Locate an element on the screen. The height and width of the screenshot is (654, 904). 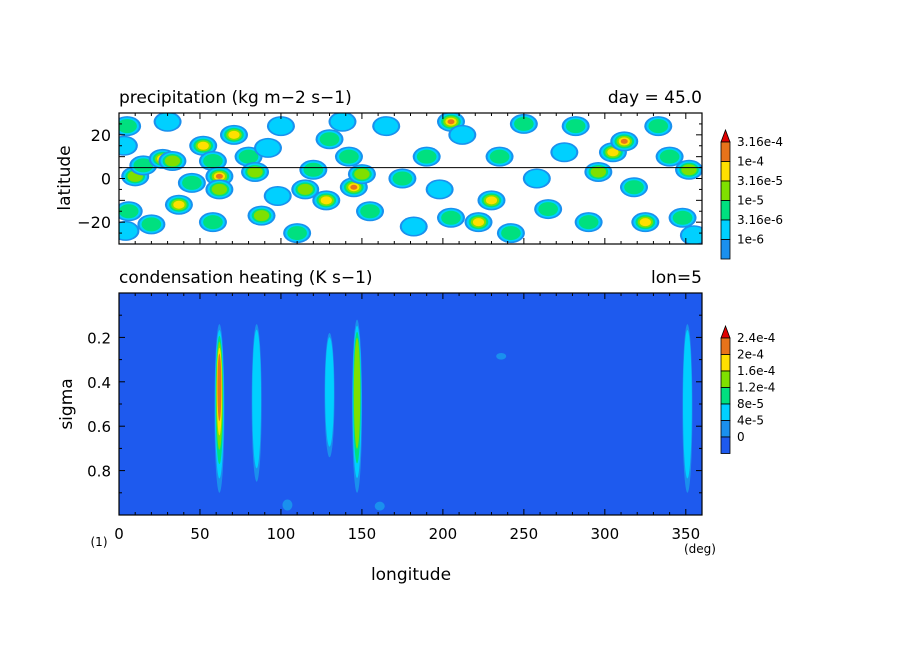
bottom-y-tick-label: 0.8 is located at coordinates (99, 472).